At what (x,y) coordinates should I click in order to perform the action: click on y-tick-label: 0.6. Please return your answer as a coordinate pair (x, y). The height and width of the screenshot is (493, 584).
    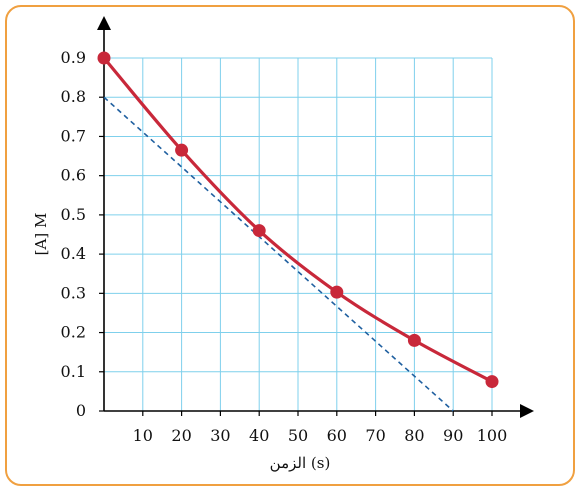
    Looking at the image, I should click on (73, 175).